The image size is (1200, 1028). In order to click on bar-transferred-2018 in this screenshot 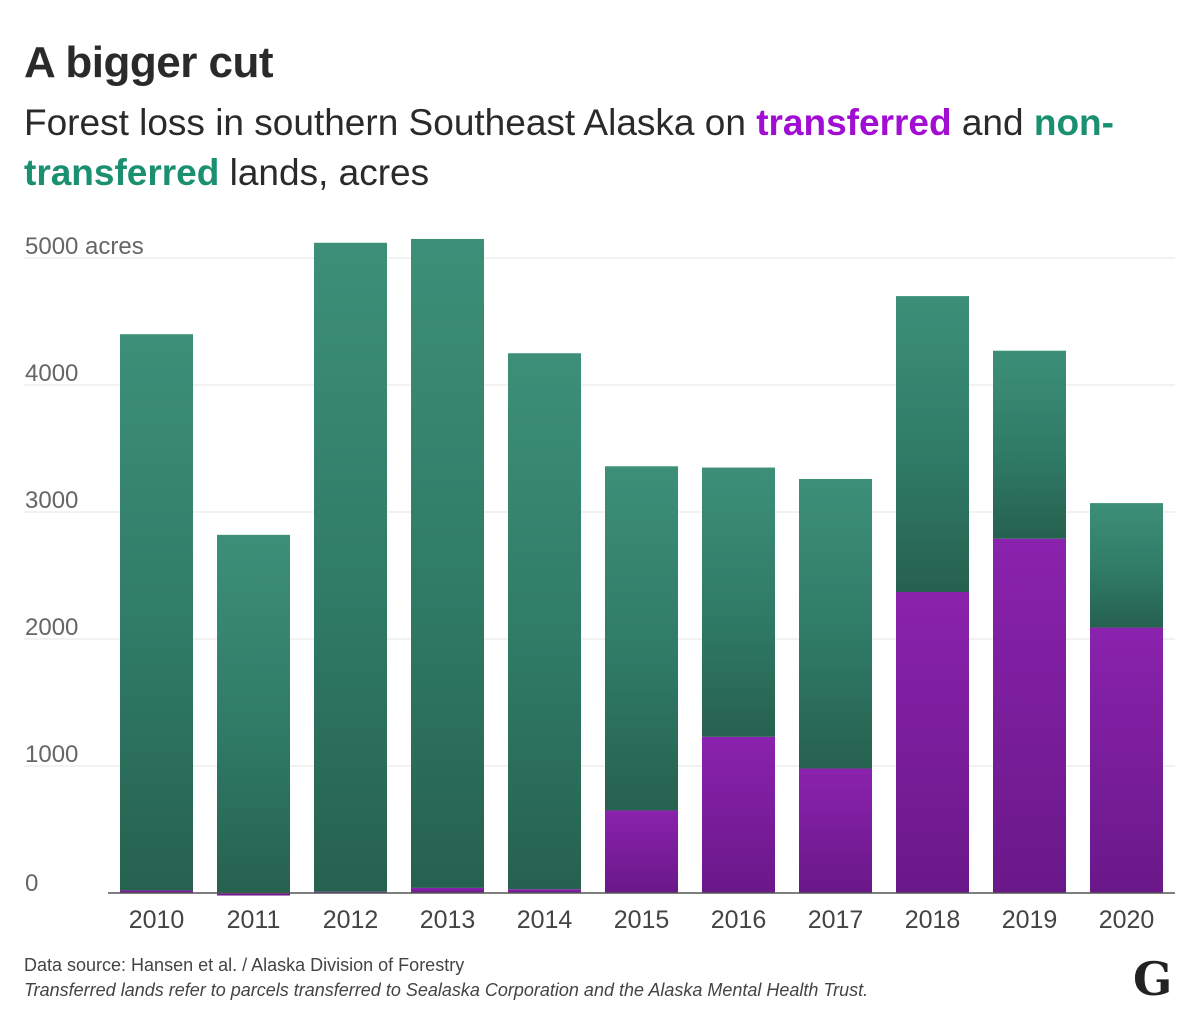, I will do `click(932, 742)`.